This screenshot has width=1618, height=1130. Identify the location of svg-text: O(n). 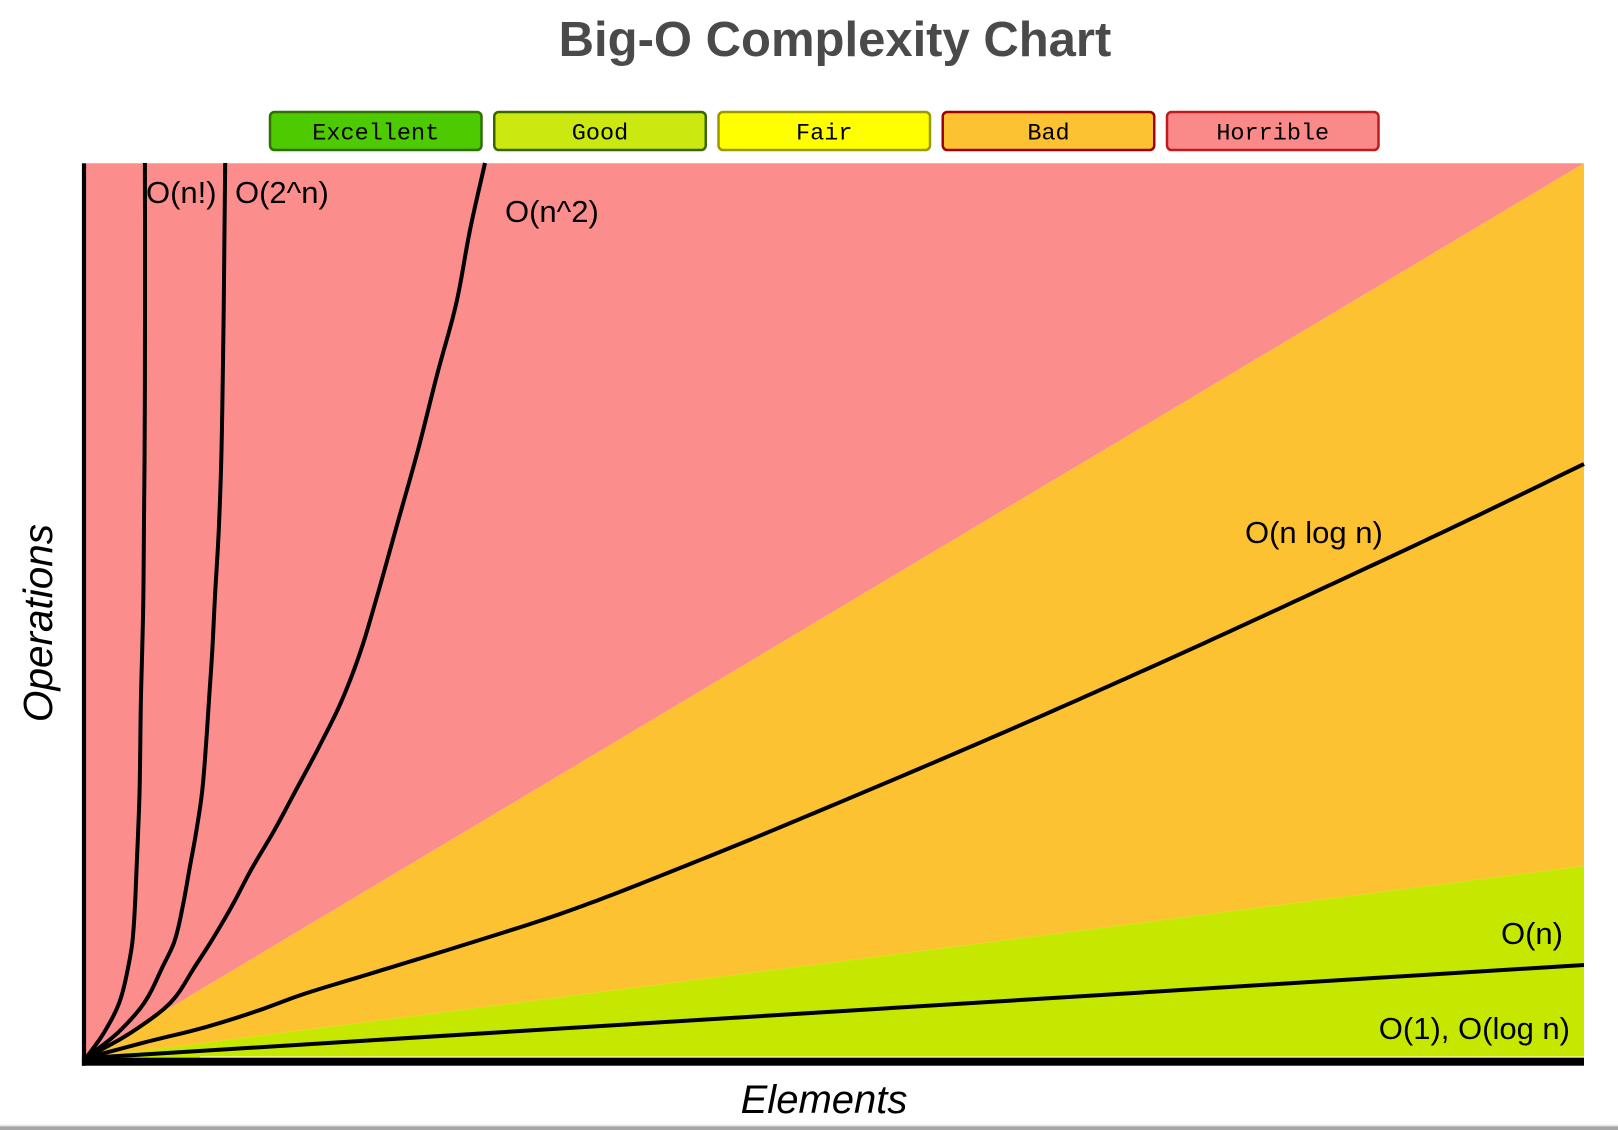
(1532, 933).